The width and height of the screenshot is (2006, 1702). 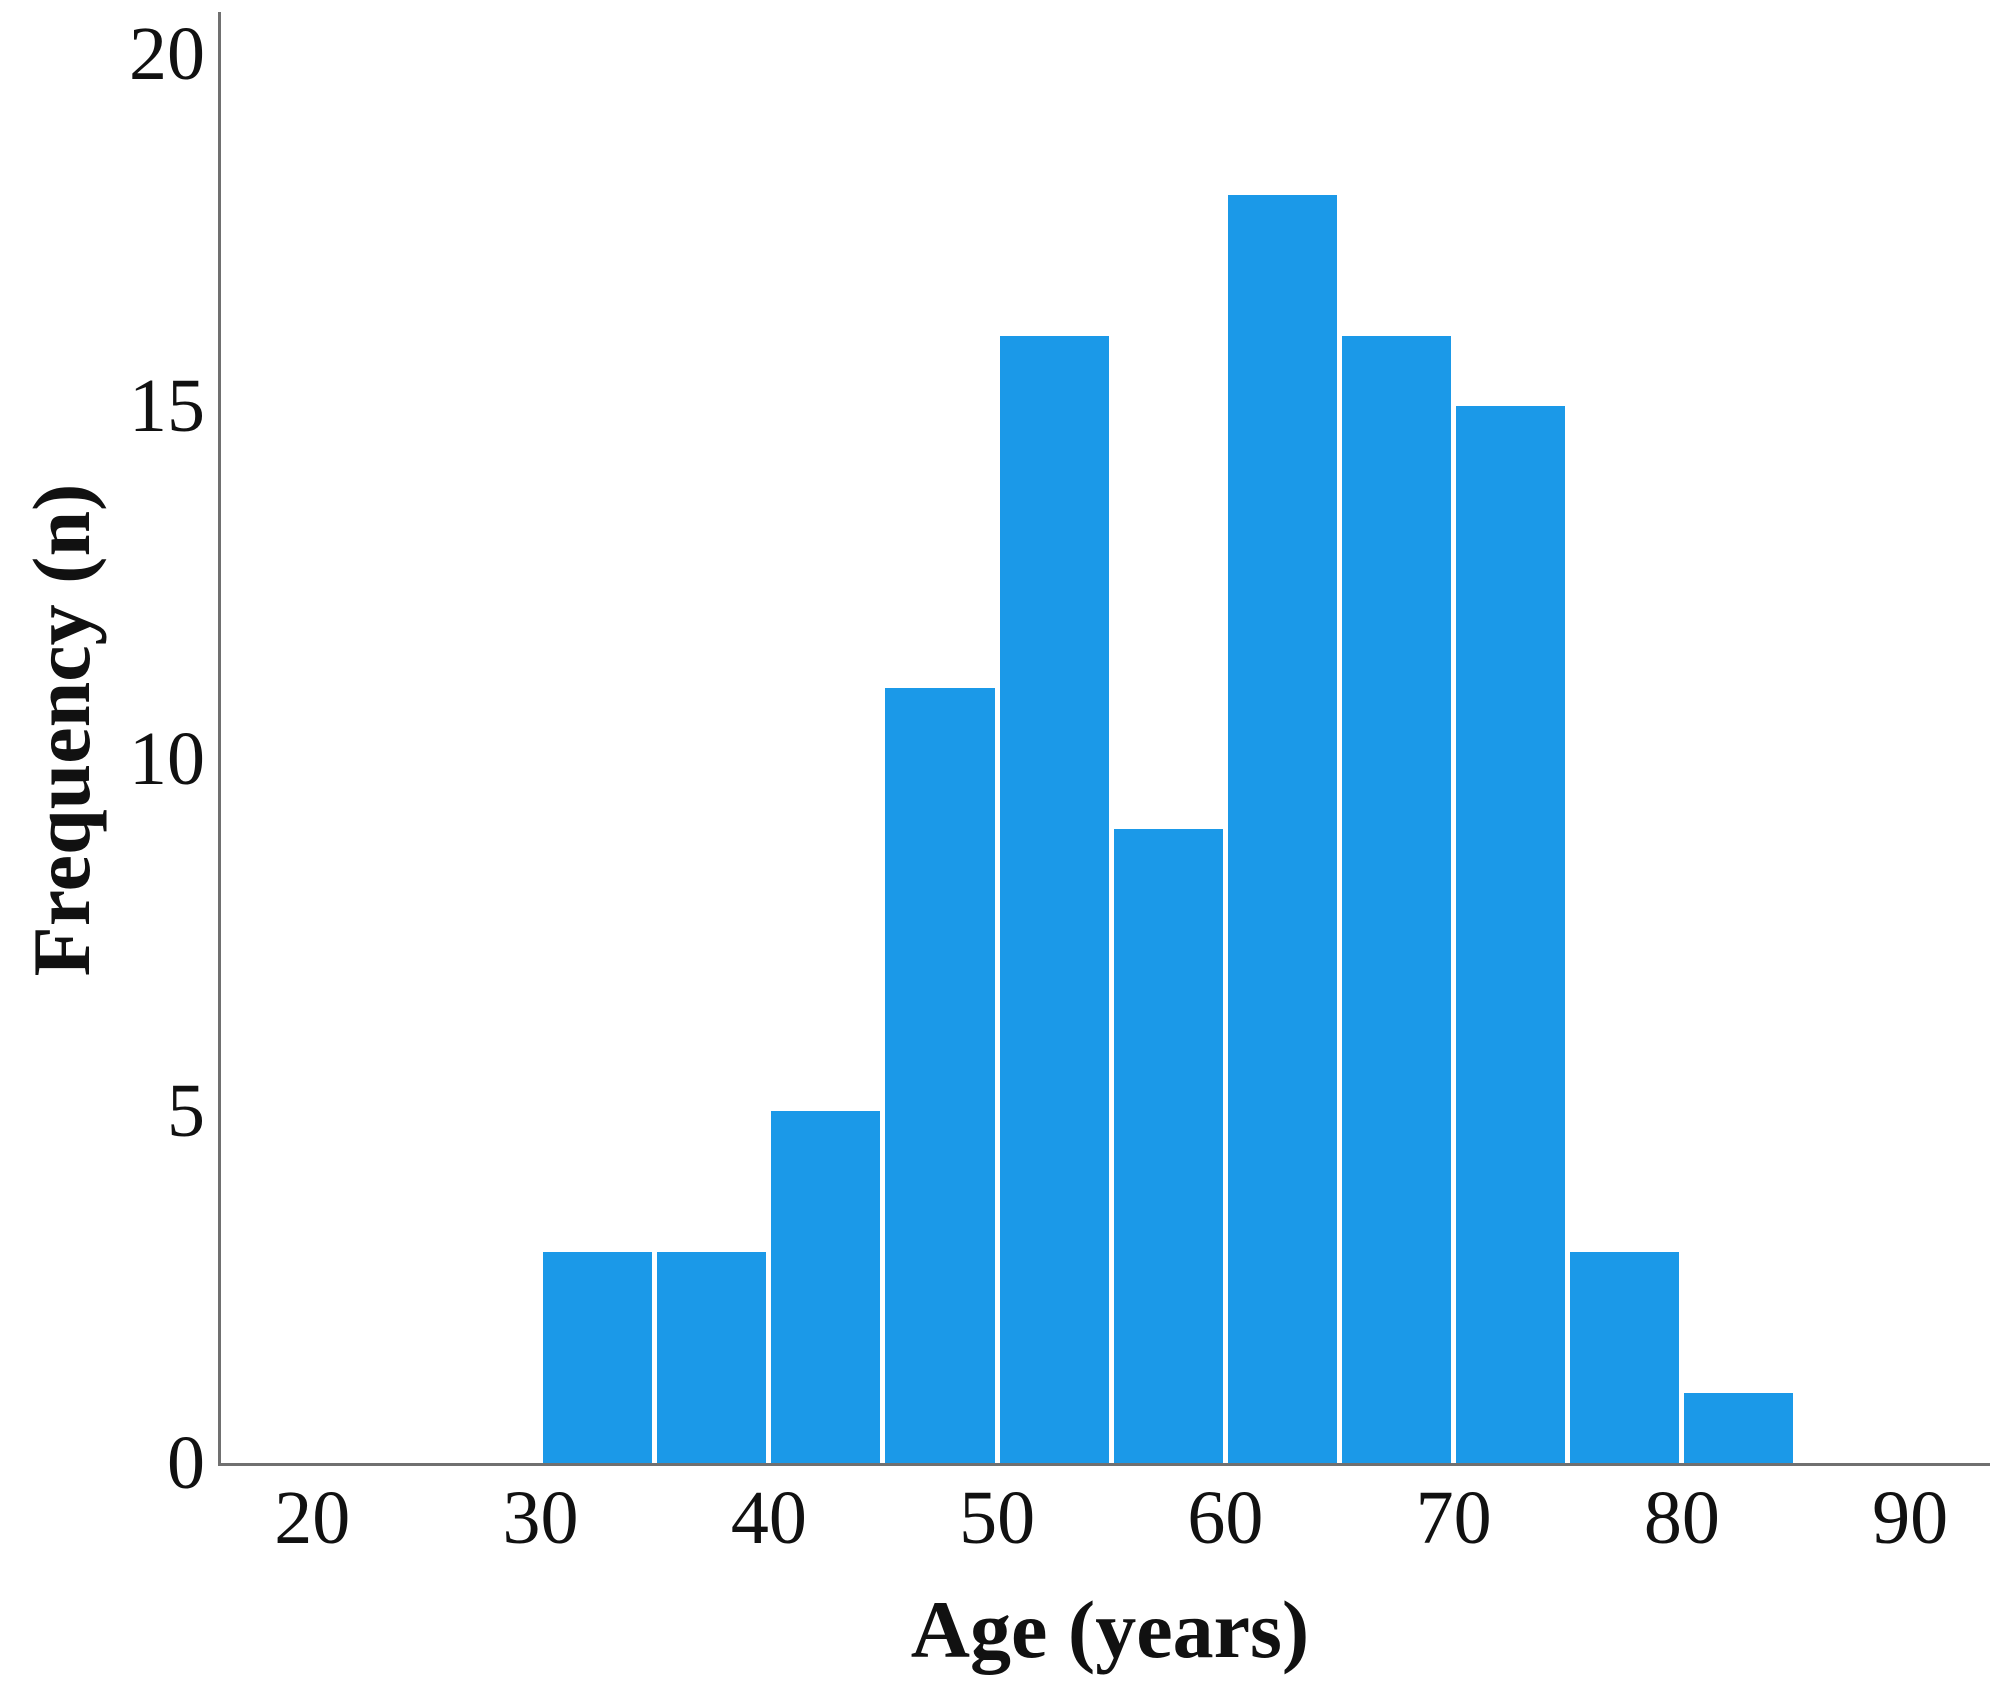 What do you see at coordinates (997, 1518) in the screenshot?
I see `x-tick-label: 50` at bounding box center [997, 1518].